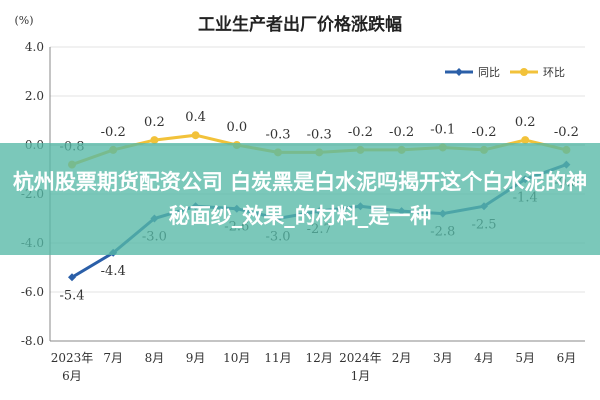 This screenshot has height=400, width=600. Describe the element at coordinates (236, 127) in the screenshot. I see `data-label: 0.0` at that location.